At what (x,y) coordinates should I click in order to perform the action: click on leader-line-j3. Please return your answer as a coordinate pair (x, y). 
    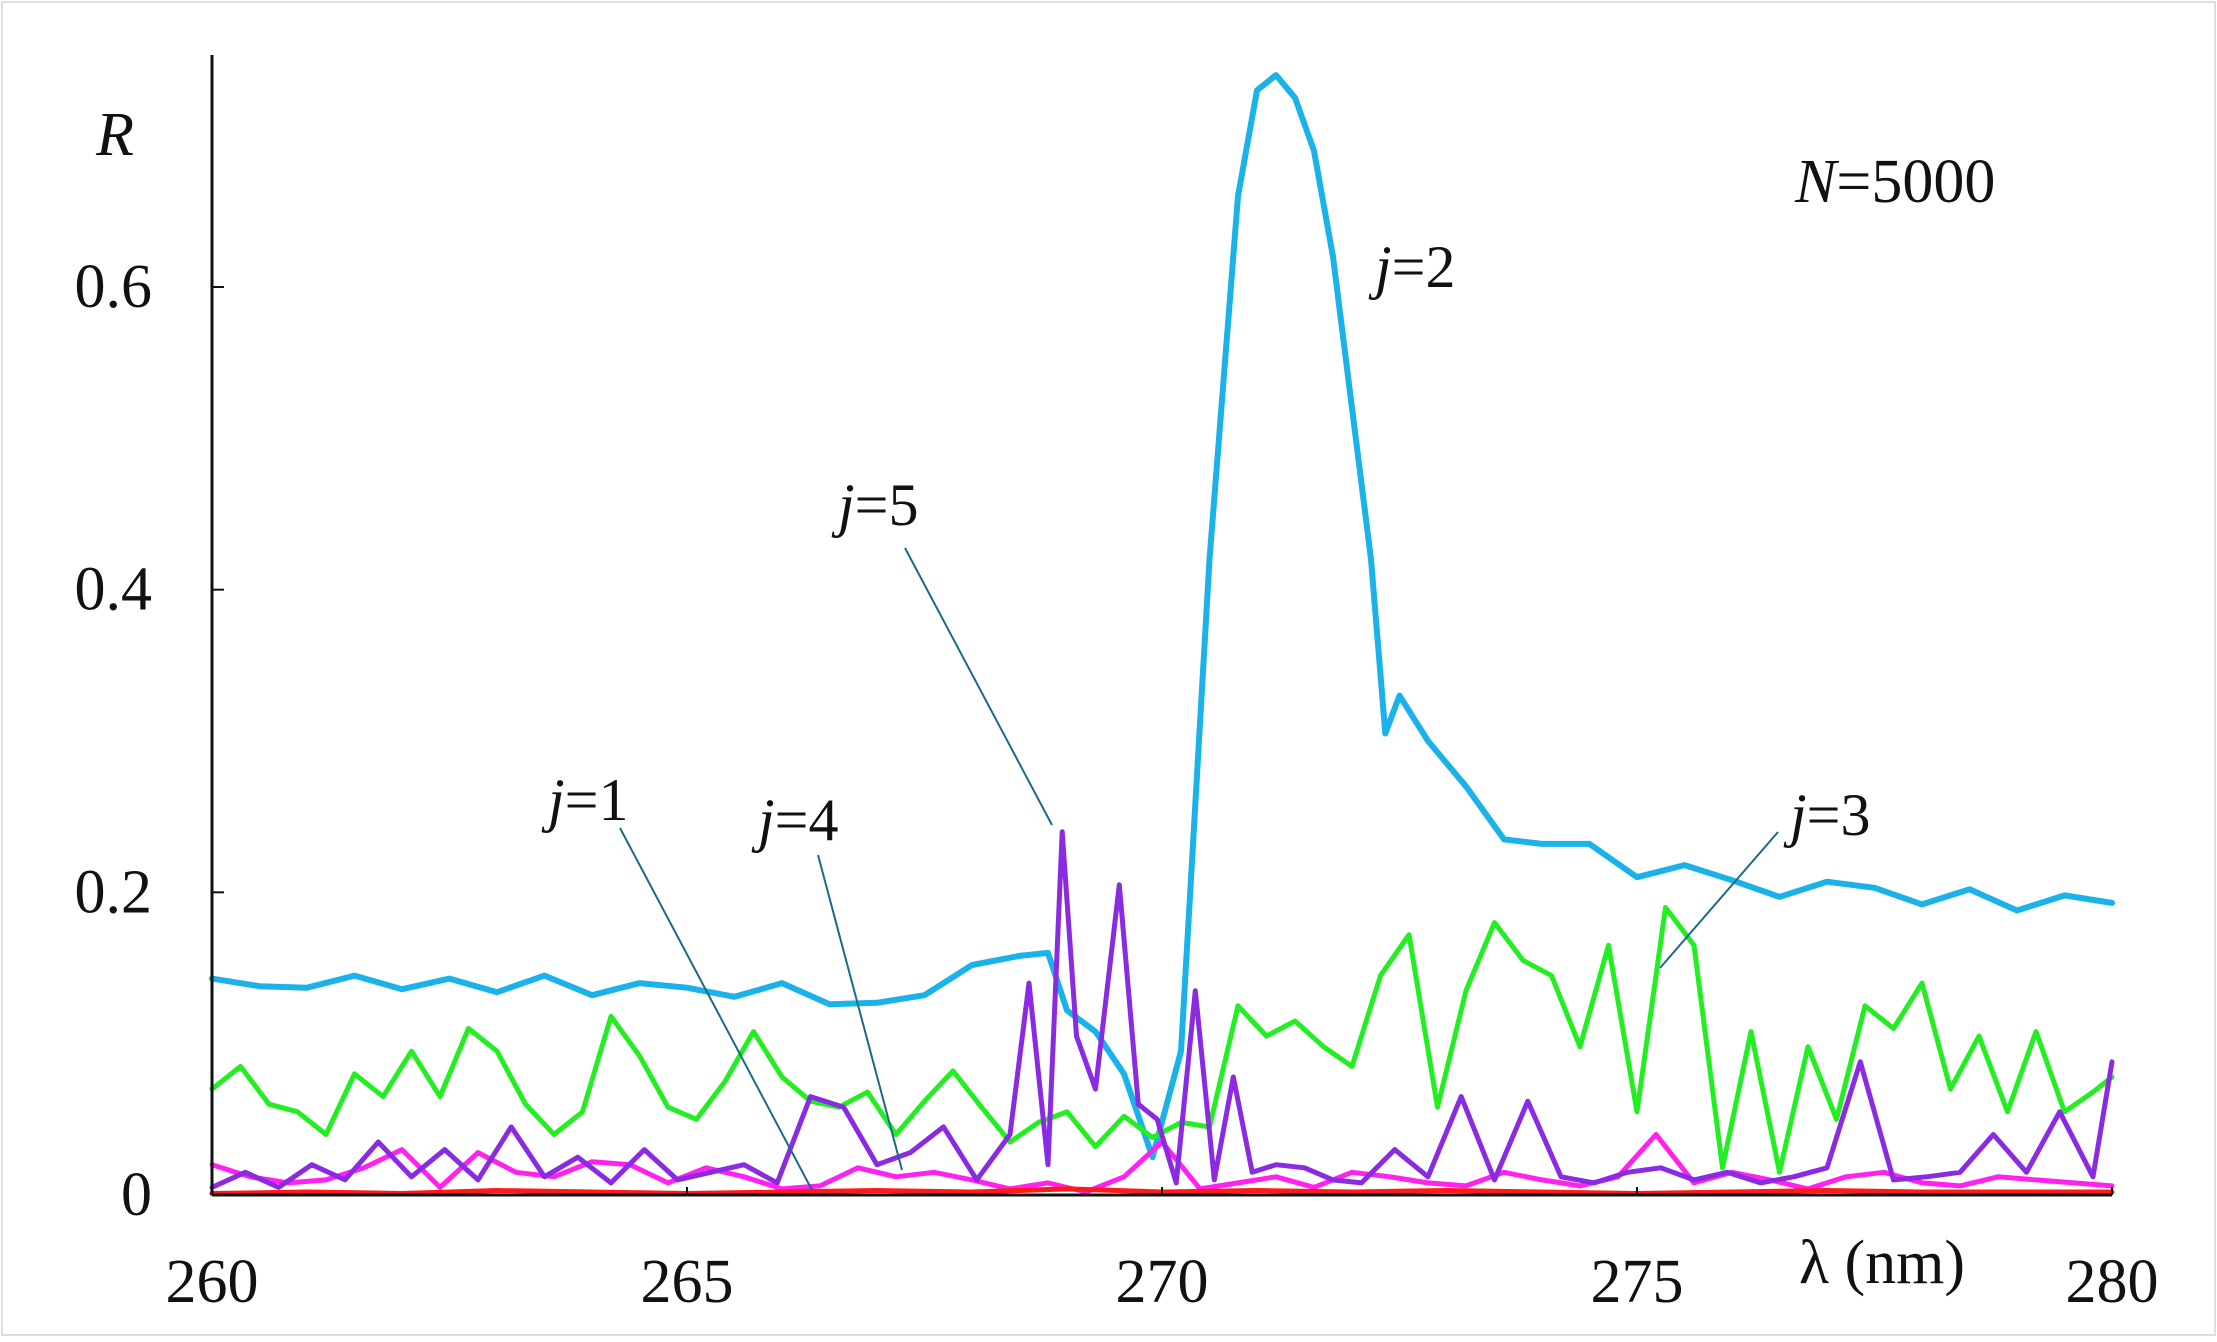
    Looking at the image, I should click on (1719, 900).